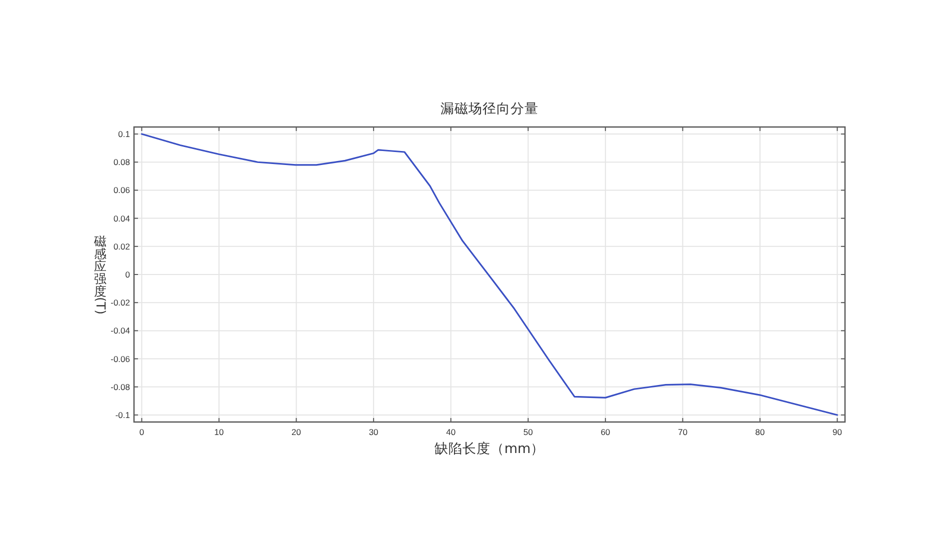  I want to click on y-axis-title: 磁感应强度(T), so click(100, 273).